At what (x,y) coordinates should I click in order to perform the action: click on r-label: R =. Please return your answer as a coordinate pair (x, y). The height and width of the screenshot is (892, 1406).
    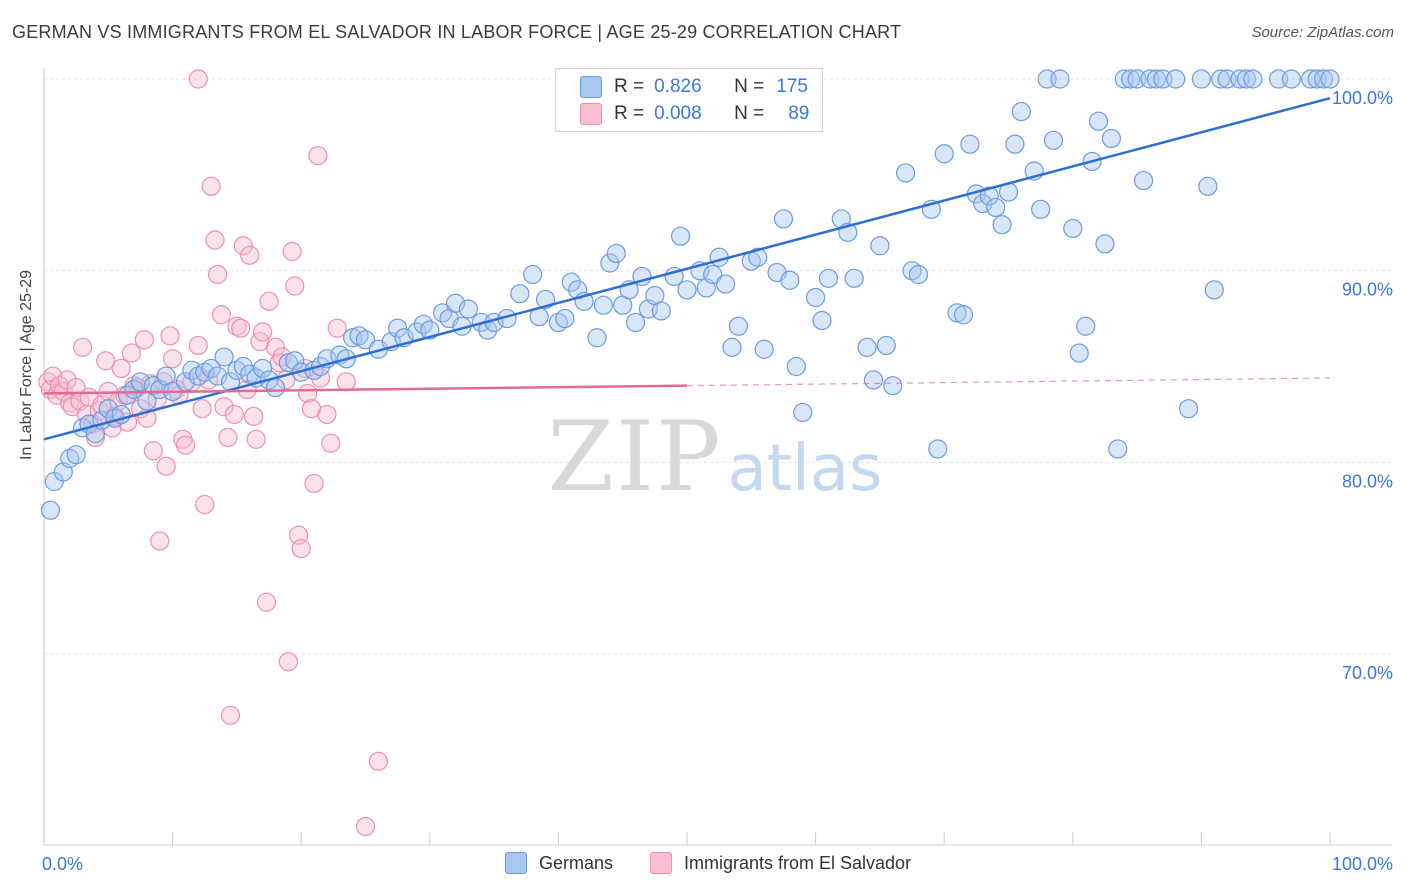
    Looking at the image, I should click on (629, 113).